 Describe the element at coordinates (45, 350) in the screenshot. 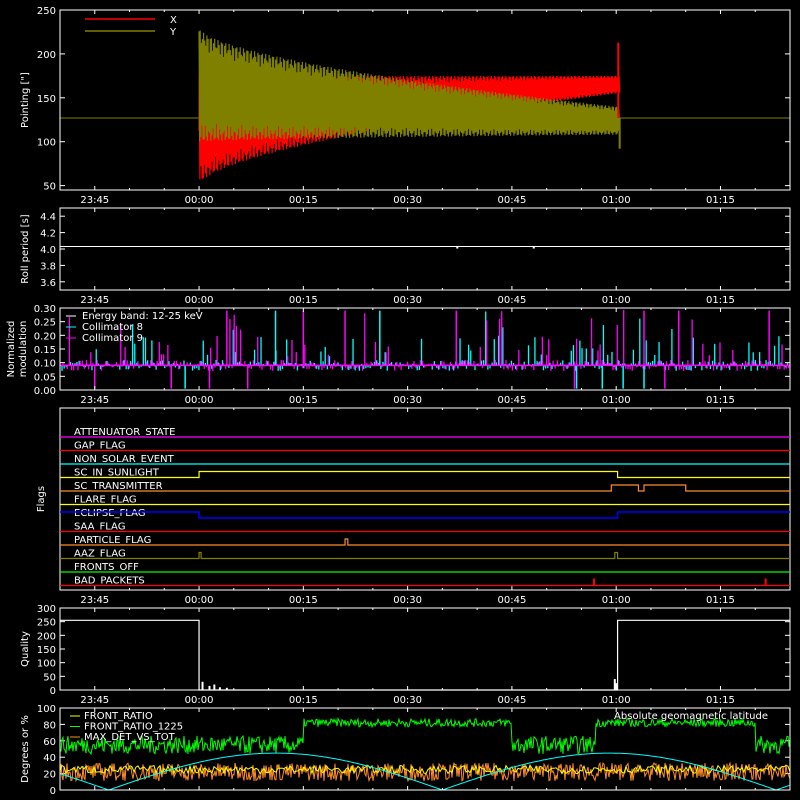

I see `y-tick-label: 0.15` at that location.